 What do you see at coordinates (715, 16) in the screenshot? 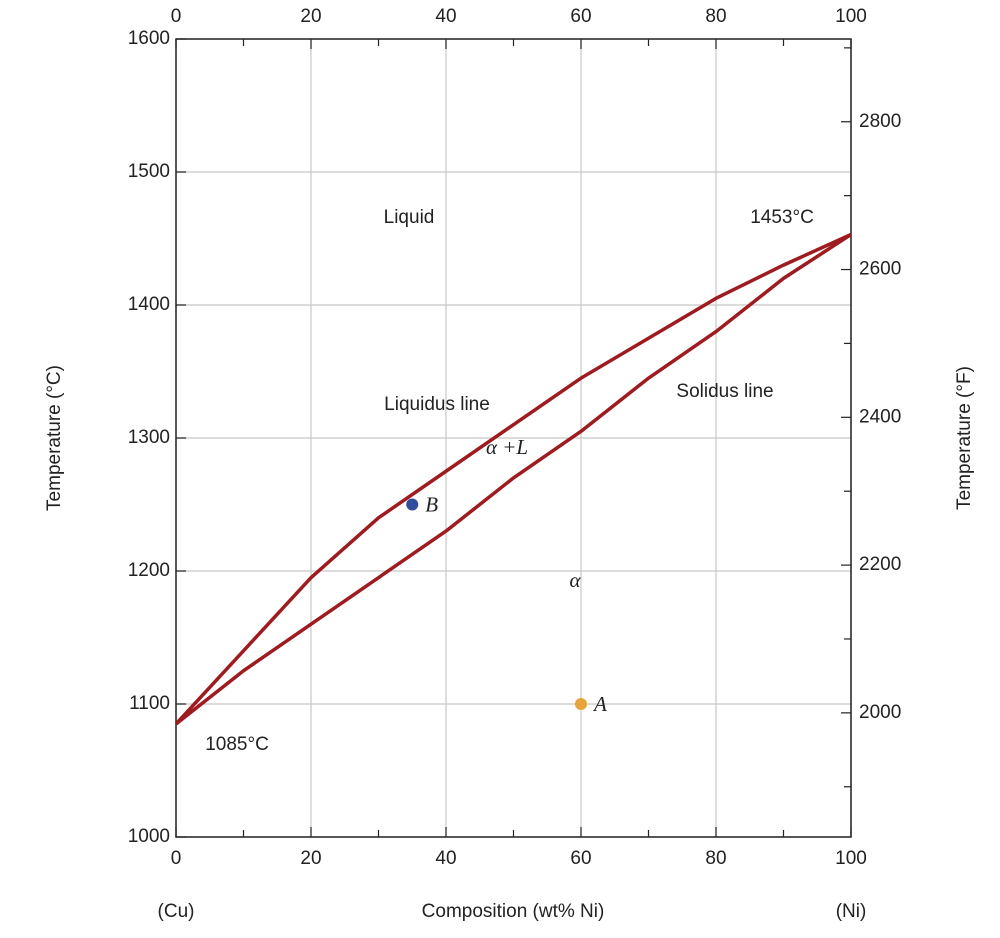
I see `x-top-tick-label: 80` at bounding box center [715, 16].